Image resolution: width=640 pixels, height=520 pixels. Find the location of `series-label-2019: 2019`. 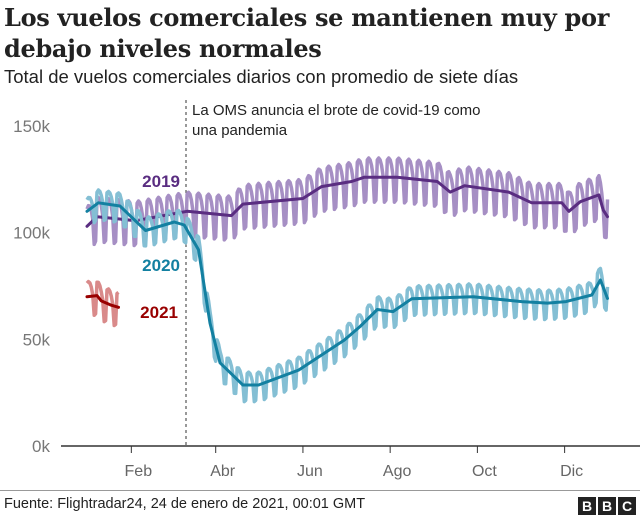

series-label-2019: 2019 is located at coordinates (161, 181).